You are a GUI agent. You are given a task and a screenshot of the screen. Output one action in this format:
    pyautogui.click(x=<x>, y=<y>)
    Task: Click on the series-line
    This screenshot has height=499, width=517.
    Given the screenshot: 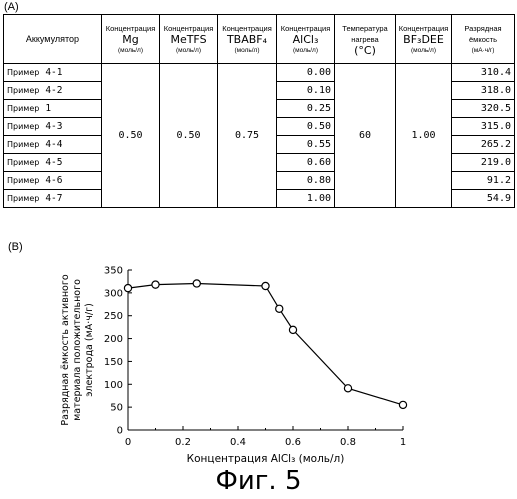 What is the action you would take?
    pyautogui.click(x=265, y=343)
    